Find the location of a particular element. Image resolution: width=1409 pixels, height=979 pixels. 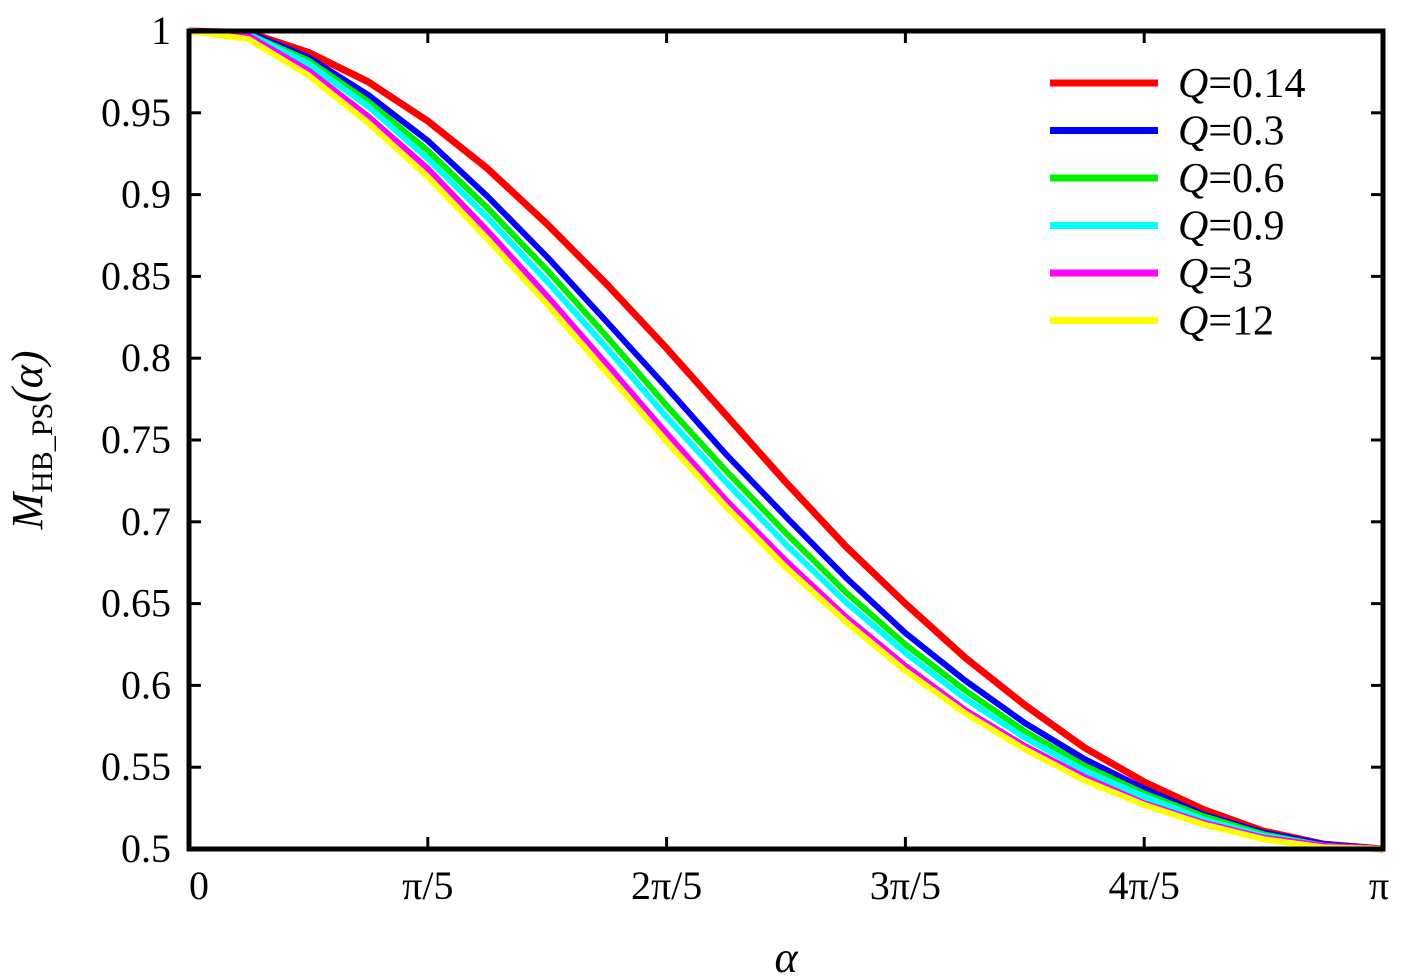

y-axis-label-main: M is located at coordinates (27, 511).